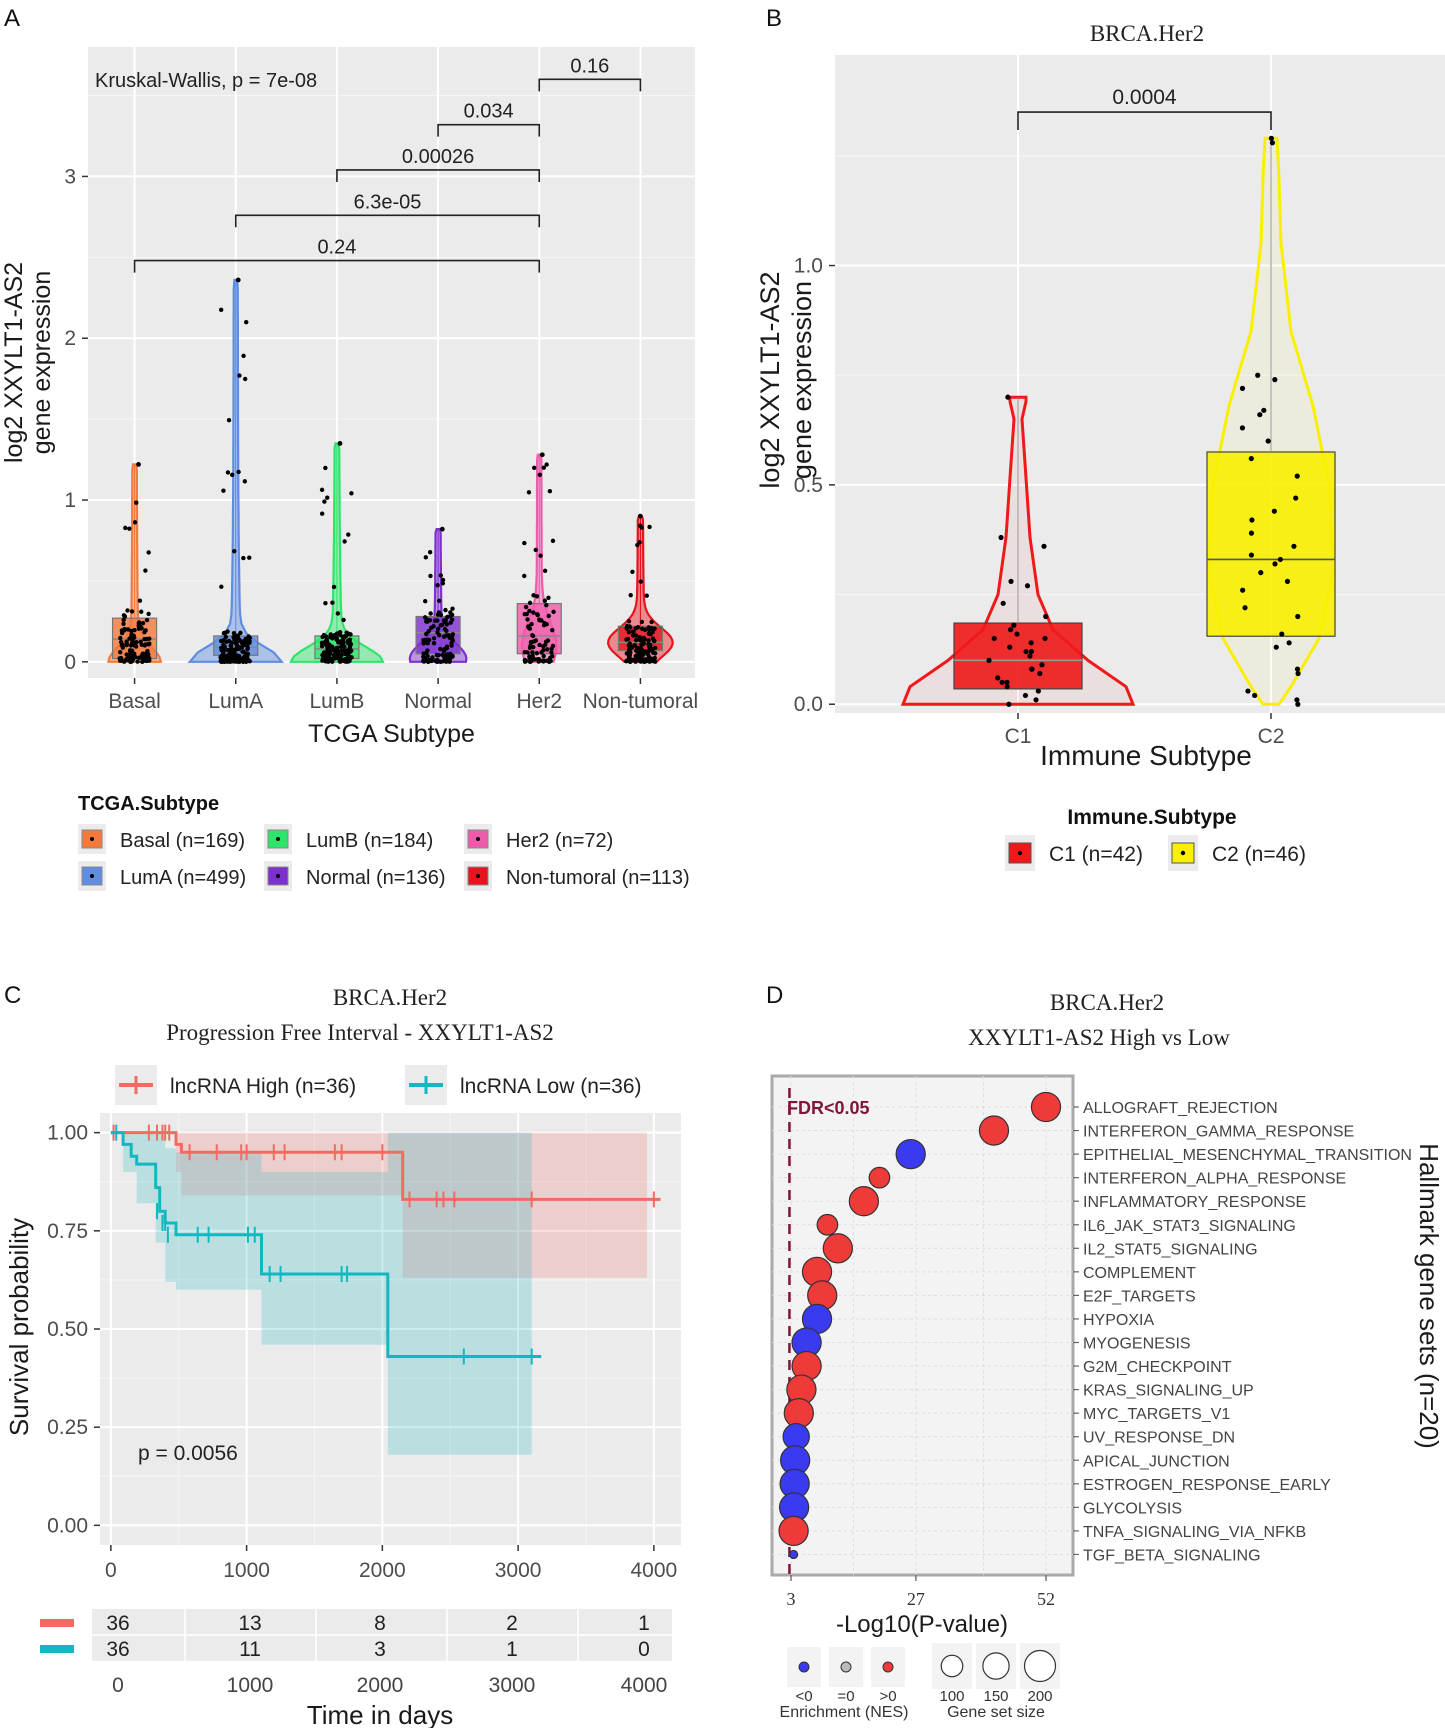  Describe the element at coordinates (134, 701) in the screenshot. I see `x-tick-label: Basal` at that location.